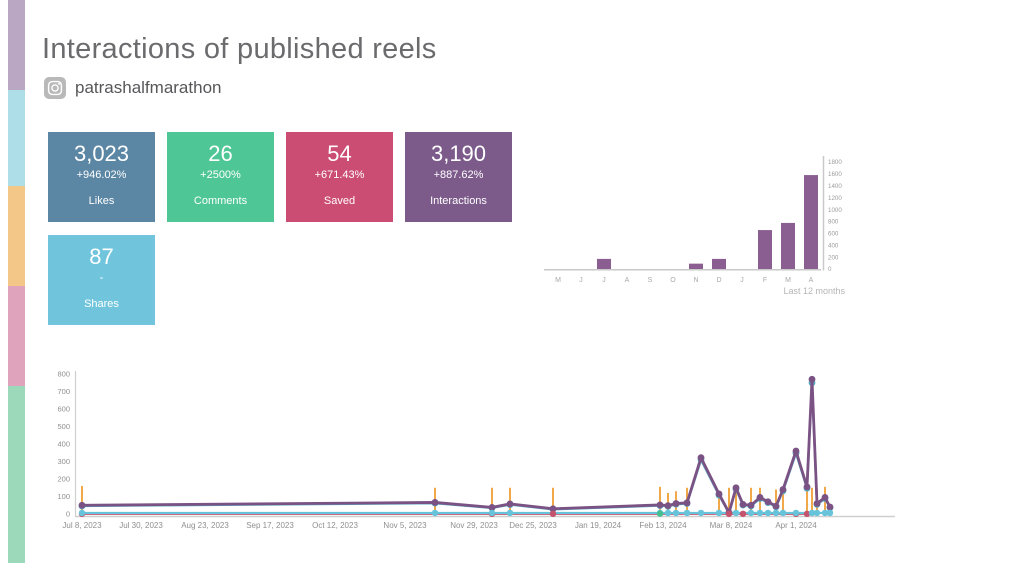 Image resolution: width=1024 pixels, height=563 pixels. Describe the element at coordinates (132, 88) in the screenshot. I see `account-row: patrashalfmarathon` at that location.